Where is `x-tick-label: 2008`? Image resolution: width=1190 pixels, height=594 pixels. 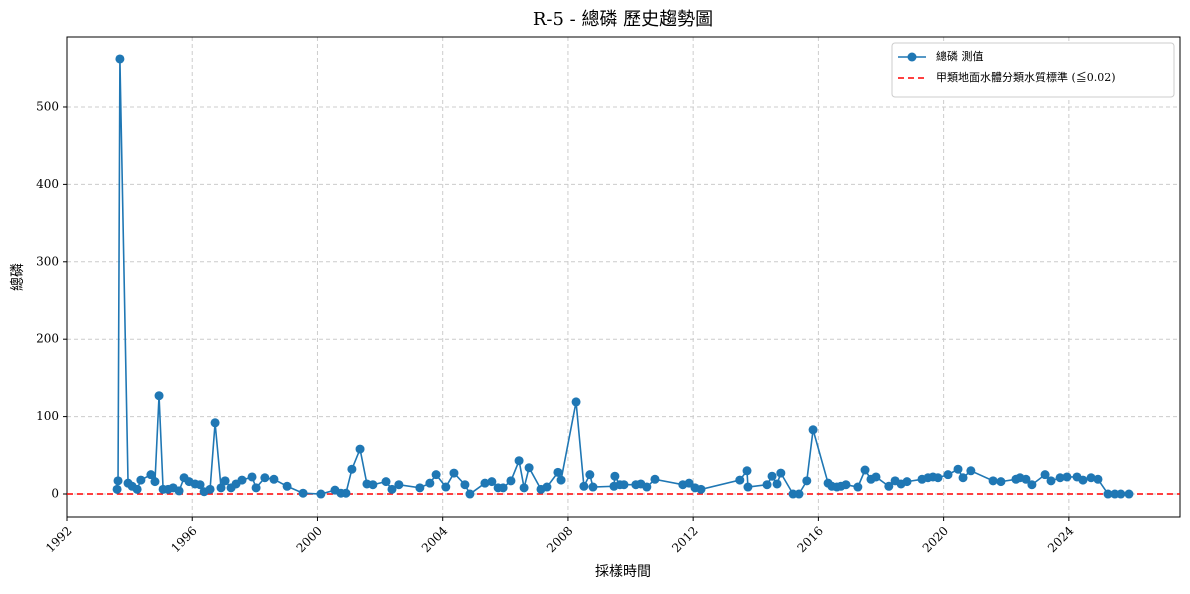
x-tick-label: 2008 is located at coordinates (559, 539).